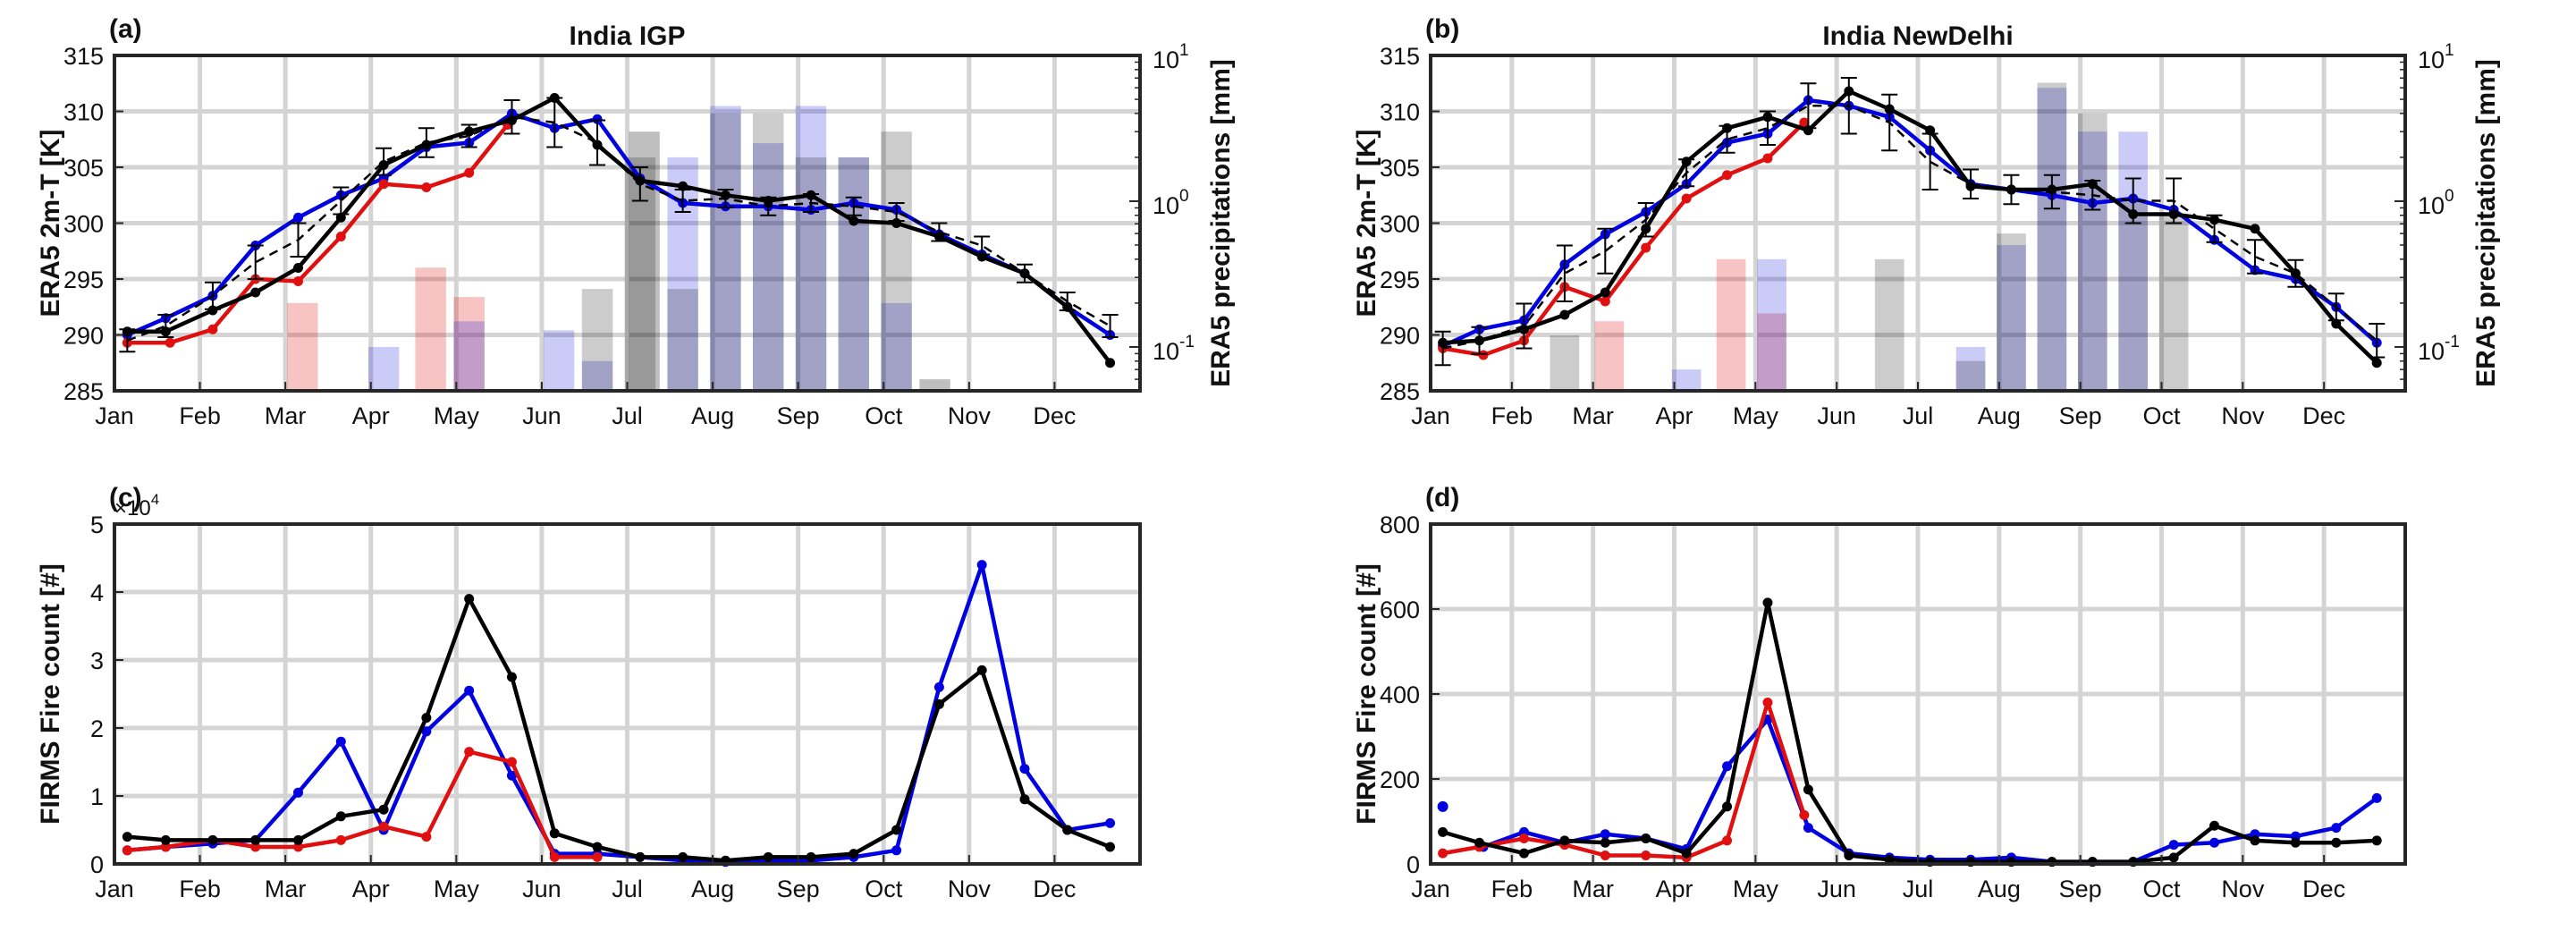 This screenshot has width=2576, height=931. I want to click on gridlines, so click(1918, 223).